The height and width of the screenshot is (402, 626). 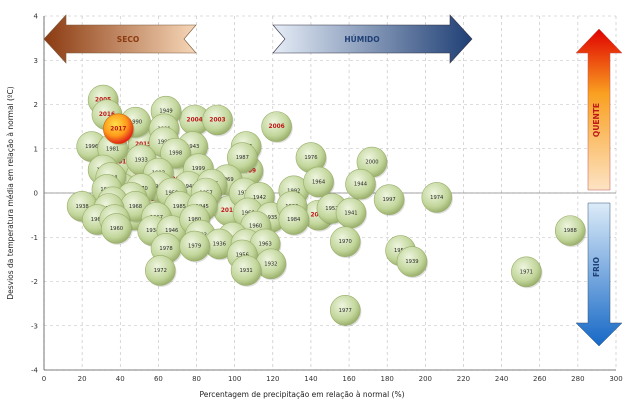 I want to click on data-point-1998: 1998, so click(x=176, y=153).